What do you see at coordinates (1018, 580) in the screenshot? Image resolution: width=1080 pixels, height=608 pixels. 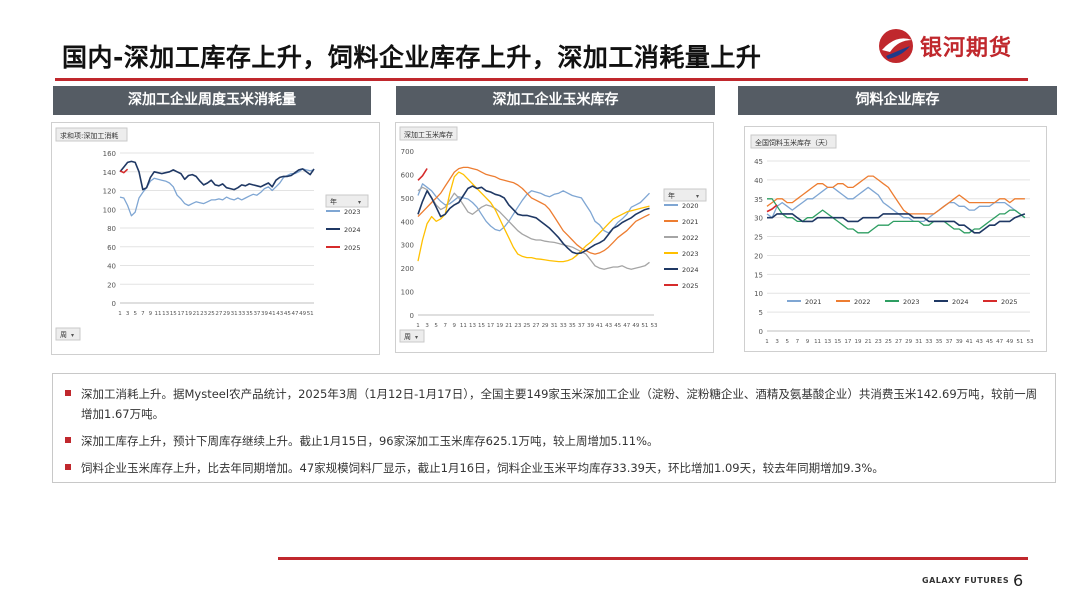 I see `page-number: 6` at bounding box center [1018, 580].